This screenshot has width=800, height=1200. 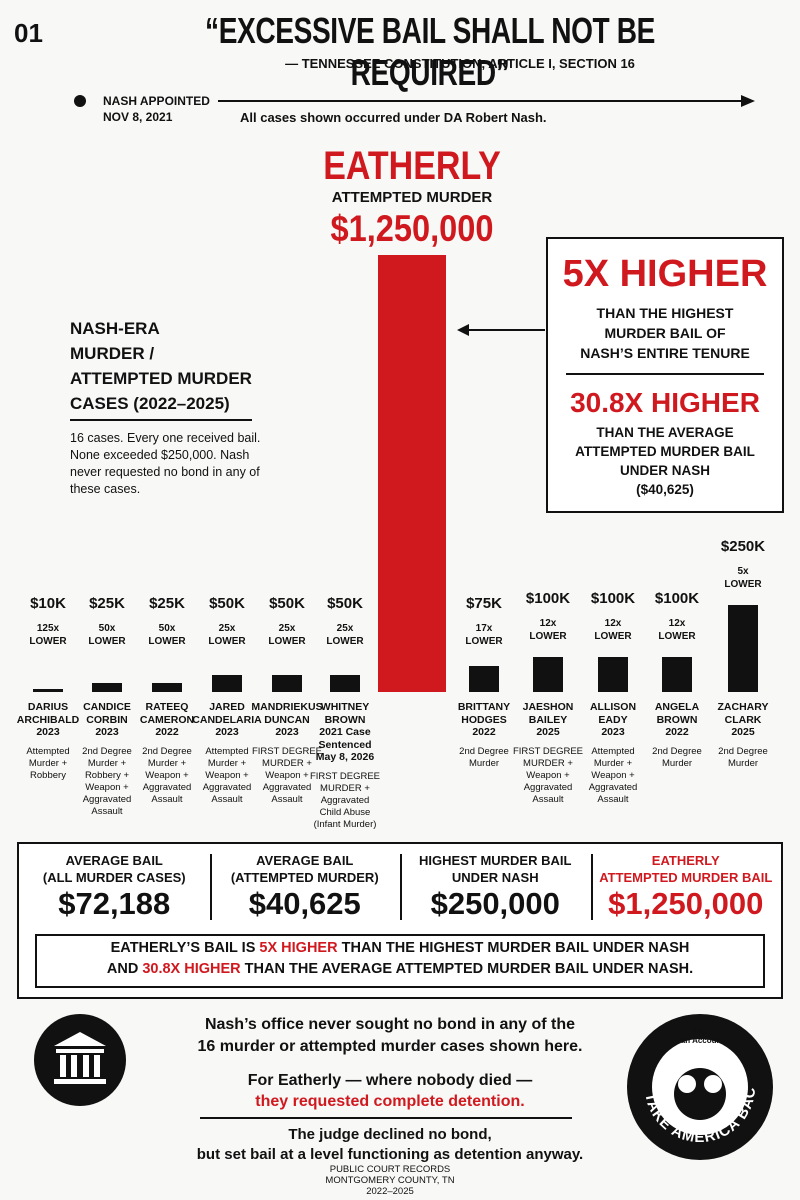 I want to click on comparison-label: 5x LOWER, so click(x=743, y=577).